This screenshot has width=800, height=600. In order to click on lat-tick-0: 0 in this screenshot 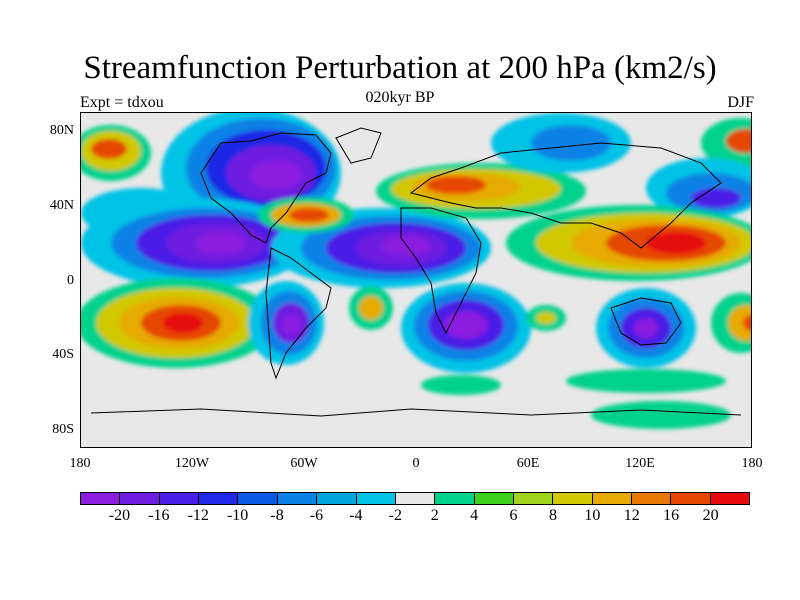, I will do `click(70, 280)`.